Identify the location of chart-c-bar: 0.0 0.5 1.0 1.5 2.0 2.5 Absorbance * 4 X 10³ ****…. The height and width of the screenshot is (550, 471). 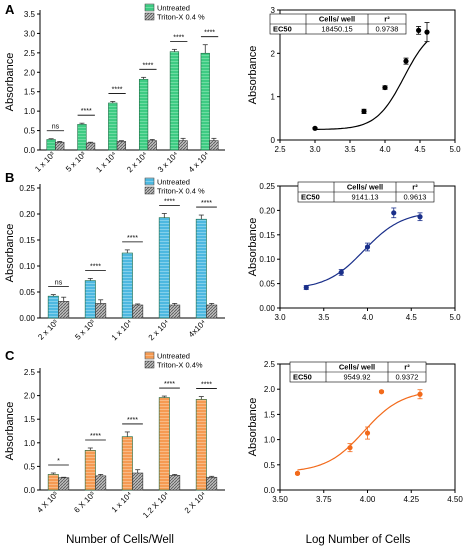
(114, 436).